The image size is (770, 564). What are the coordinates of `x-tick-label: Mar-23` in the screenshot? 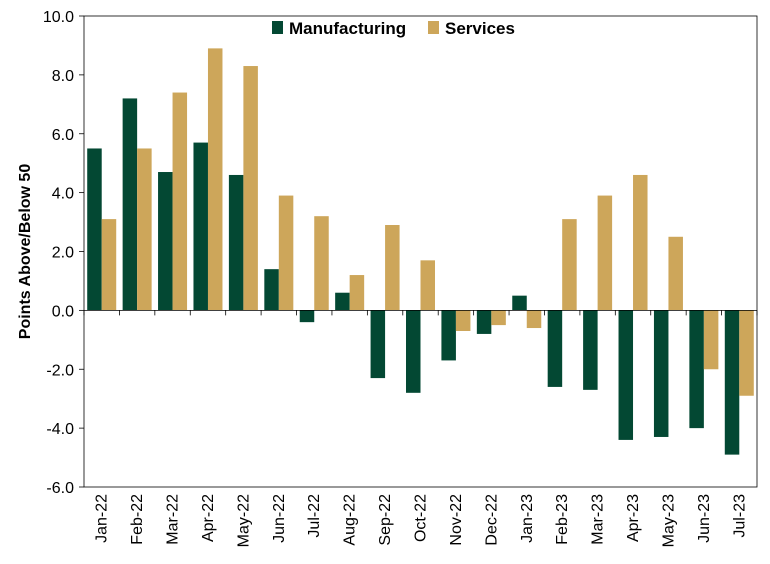 It's located at (598, 519).